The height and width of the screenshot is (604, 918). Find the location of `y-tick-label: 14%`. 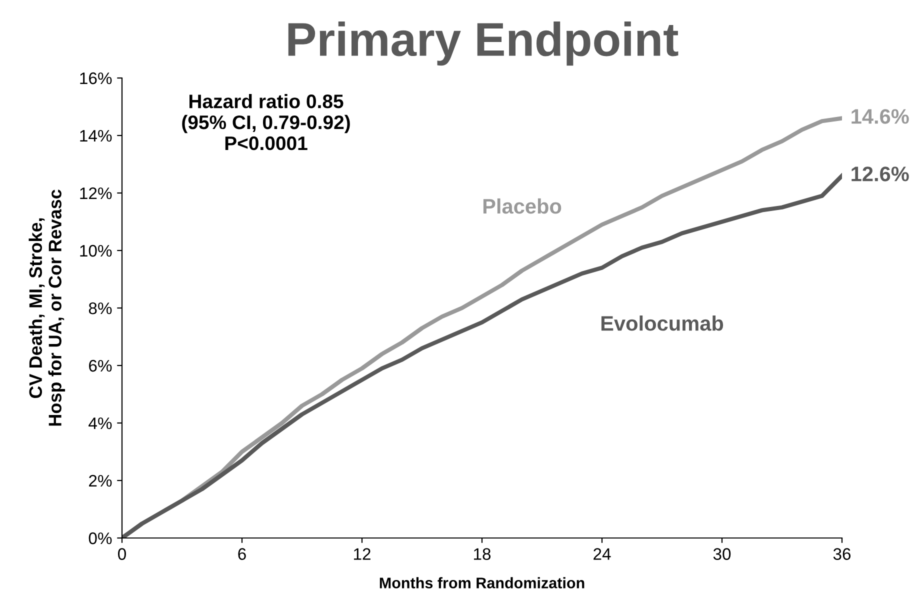

y-tick-label: 14% is located at coordinates (96, 136).